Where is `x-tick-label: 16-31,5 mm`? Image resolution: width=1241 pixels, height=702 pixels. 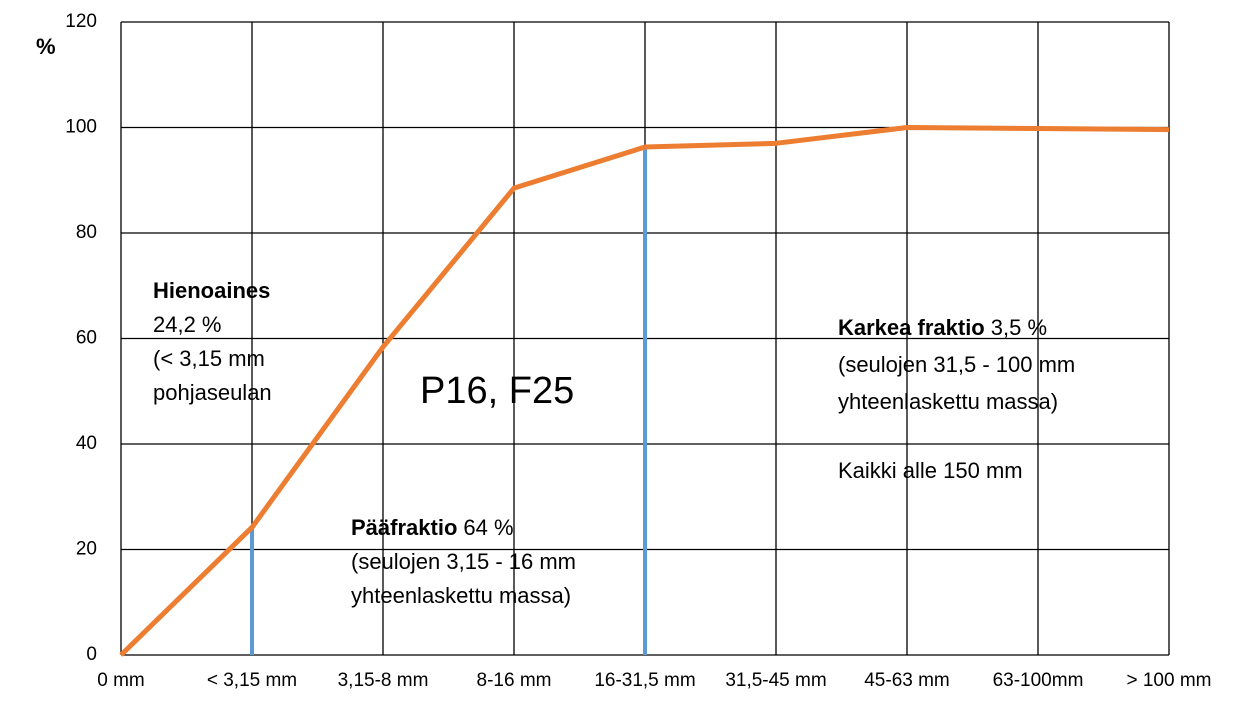
x-tick-label: 16-31,5 mm is located at coordinates (644, 680).